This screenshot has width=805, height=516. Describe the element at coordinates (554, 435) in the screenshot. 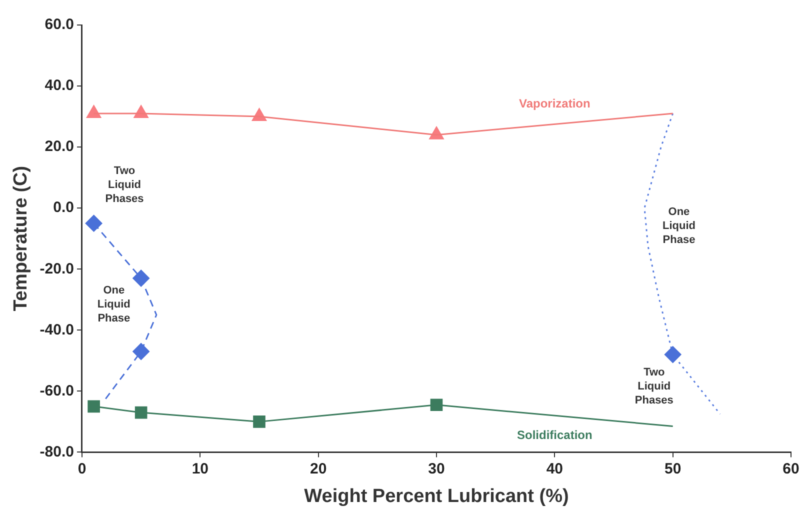

I see `series-label: Solidification` at that location.